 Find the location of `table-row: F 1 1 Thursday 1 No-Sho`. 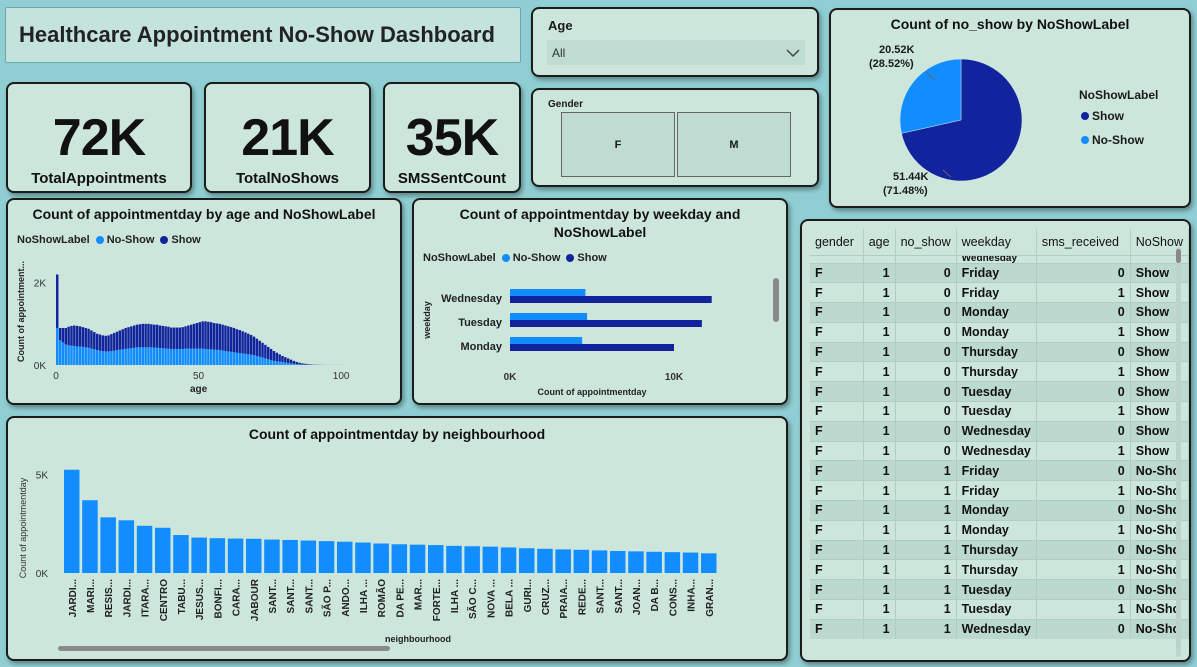

table-row: F 1 1 Thursday 1 No-Sho is located at coordinates (999, 569).